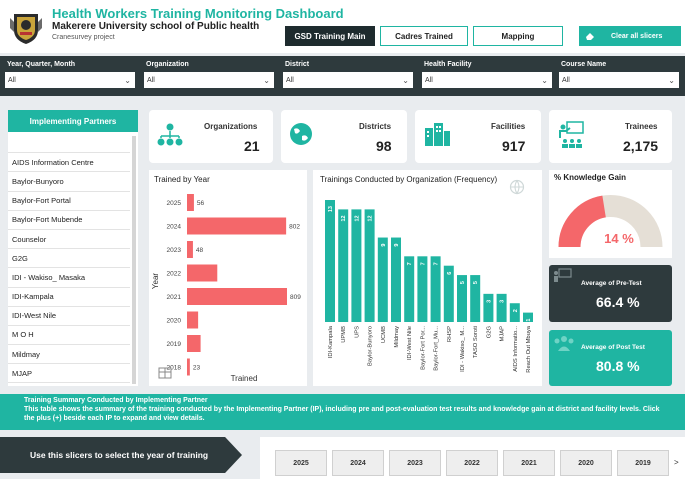 The image size is (685, 479). I want to click on trained-by-year-title: Trained by Year, so click(182, 179).